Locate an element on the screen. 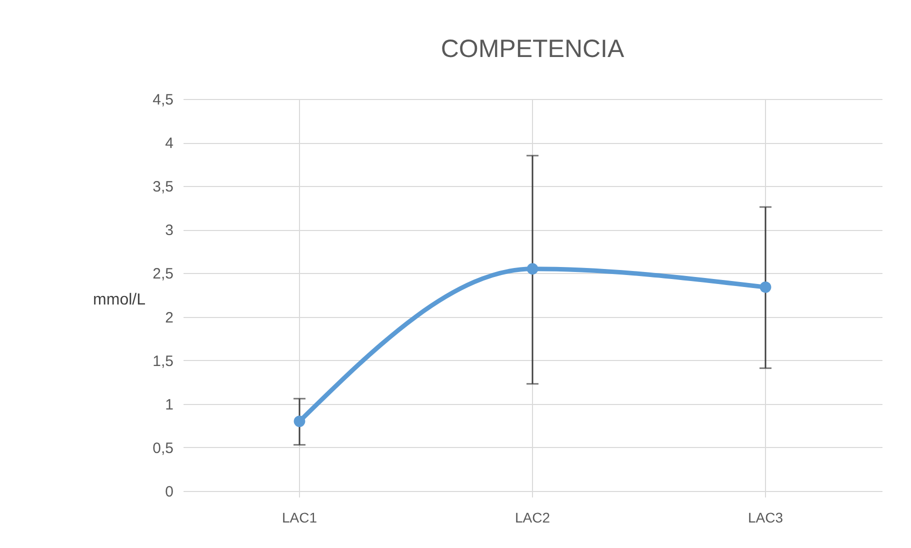 This screenshot has width=911, height=548. y-tick-label: 1,5 is located at coordinates (163, 361).